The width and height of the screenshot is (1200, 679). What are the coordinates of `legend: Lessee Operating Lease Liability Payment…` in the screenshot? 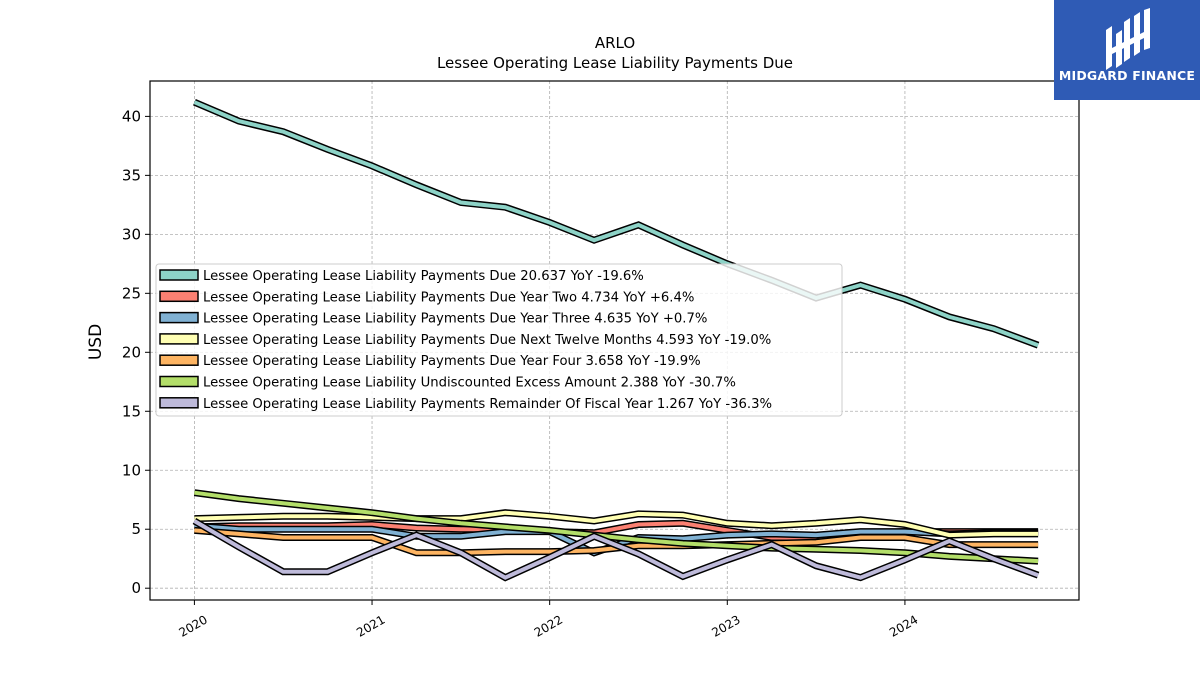 It's located at (499, 340).